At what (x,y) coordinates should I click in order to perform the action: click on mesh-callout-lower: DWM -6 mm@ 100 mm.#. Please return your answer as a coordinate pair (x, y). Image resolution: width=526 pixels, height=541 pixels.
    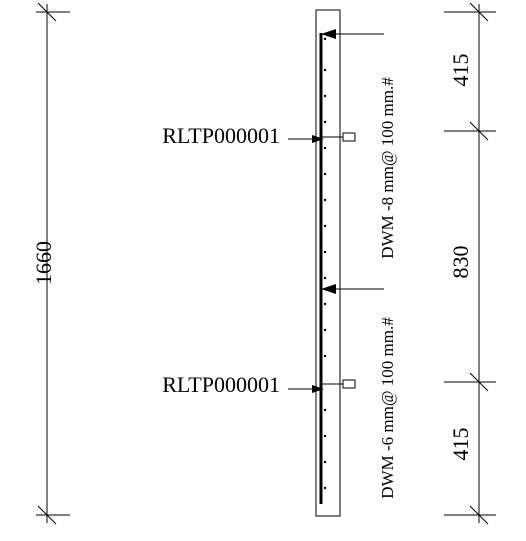
    Looking at the image, I should click on (359, 391).